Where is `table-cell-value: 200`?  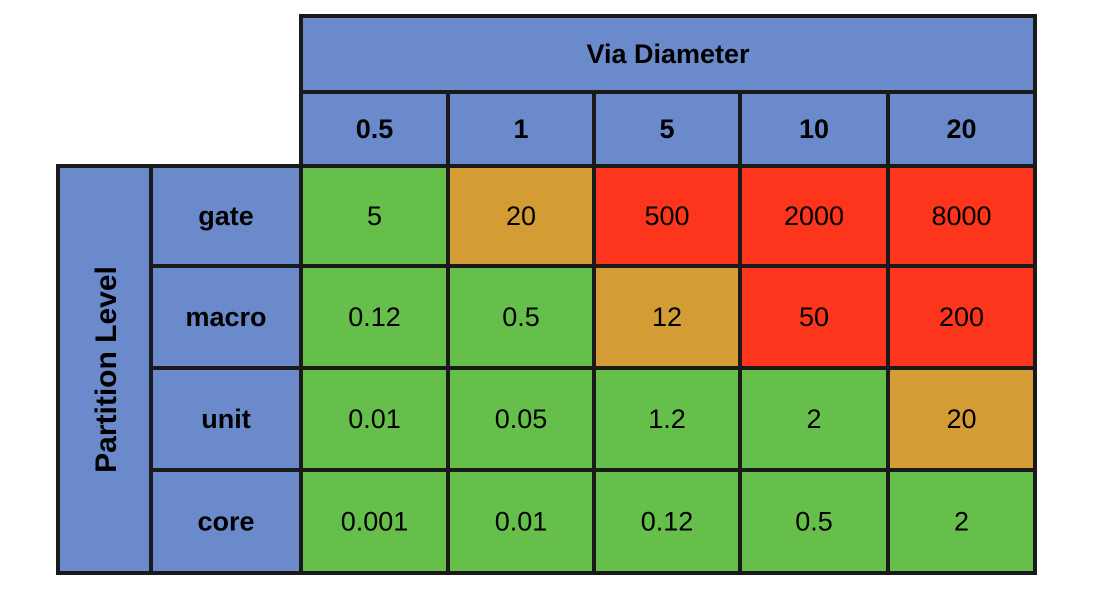 table-cell-value: 200 is located at coordinates (961, 317).